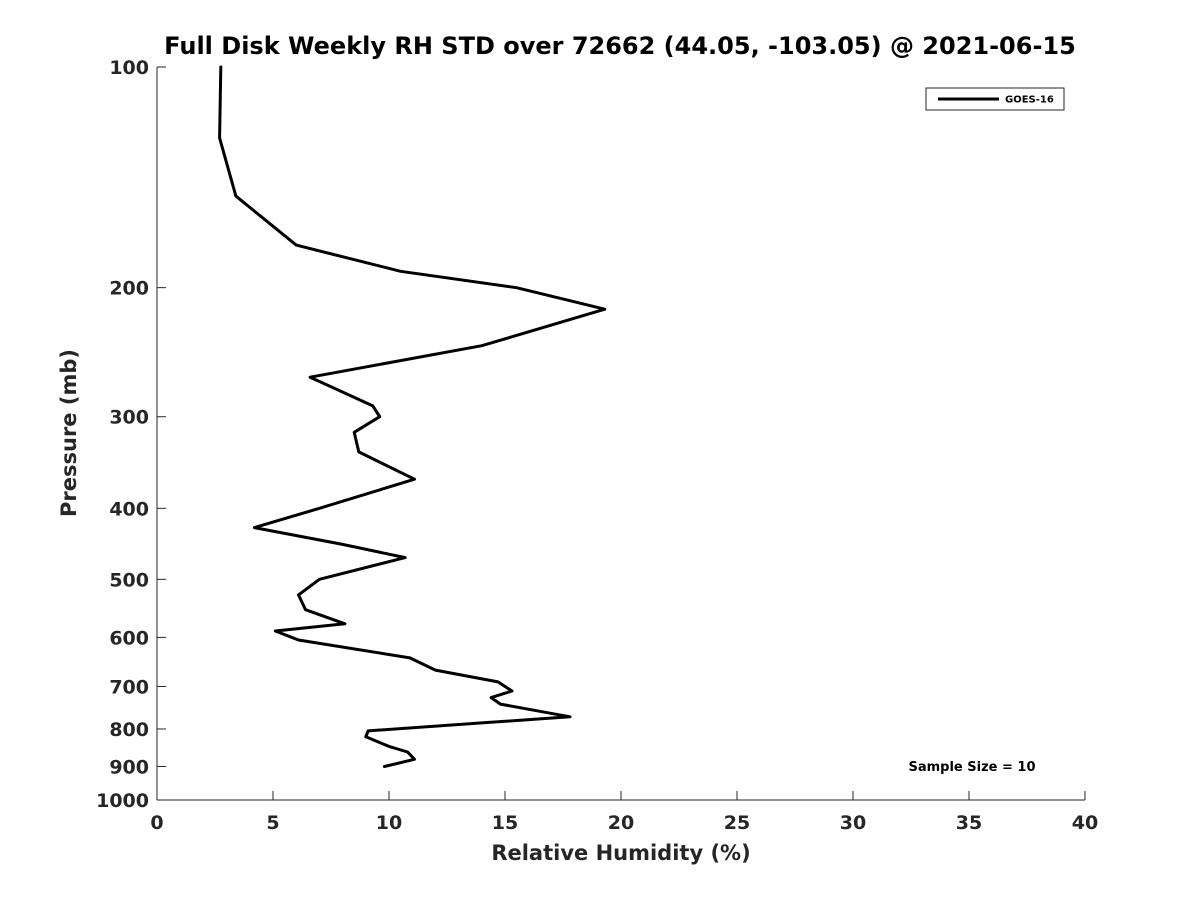 The height and width of the screenshot is (900, 1200). Describe the element at coordinates (1085, 823) in the screenshot. I see `x-tick-label: 40` at that location.